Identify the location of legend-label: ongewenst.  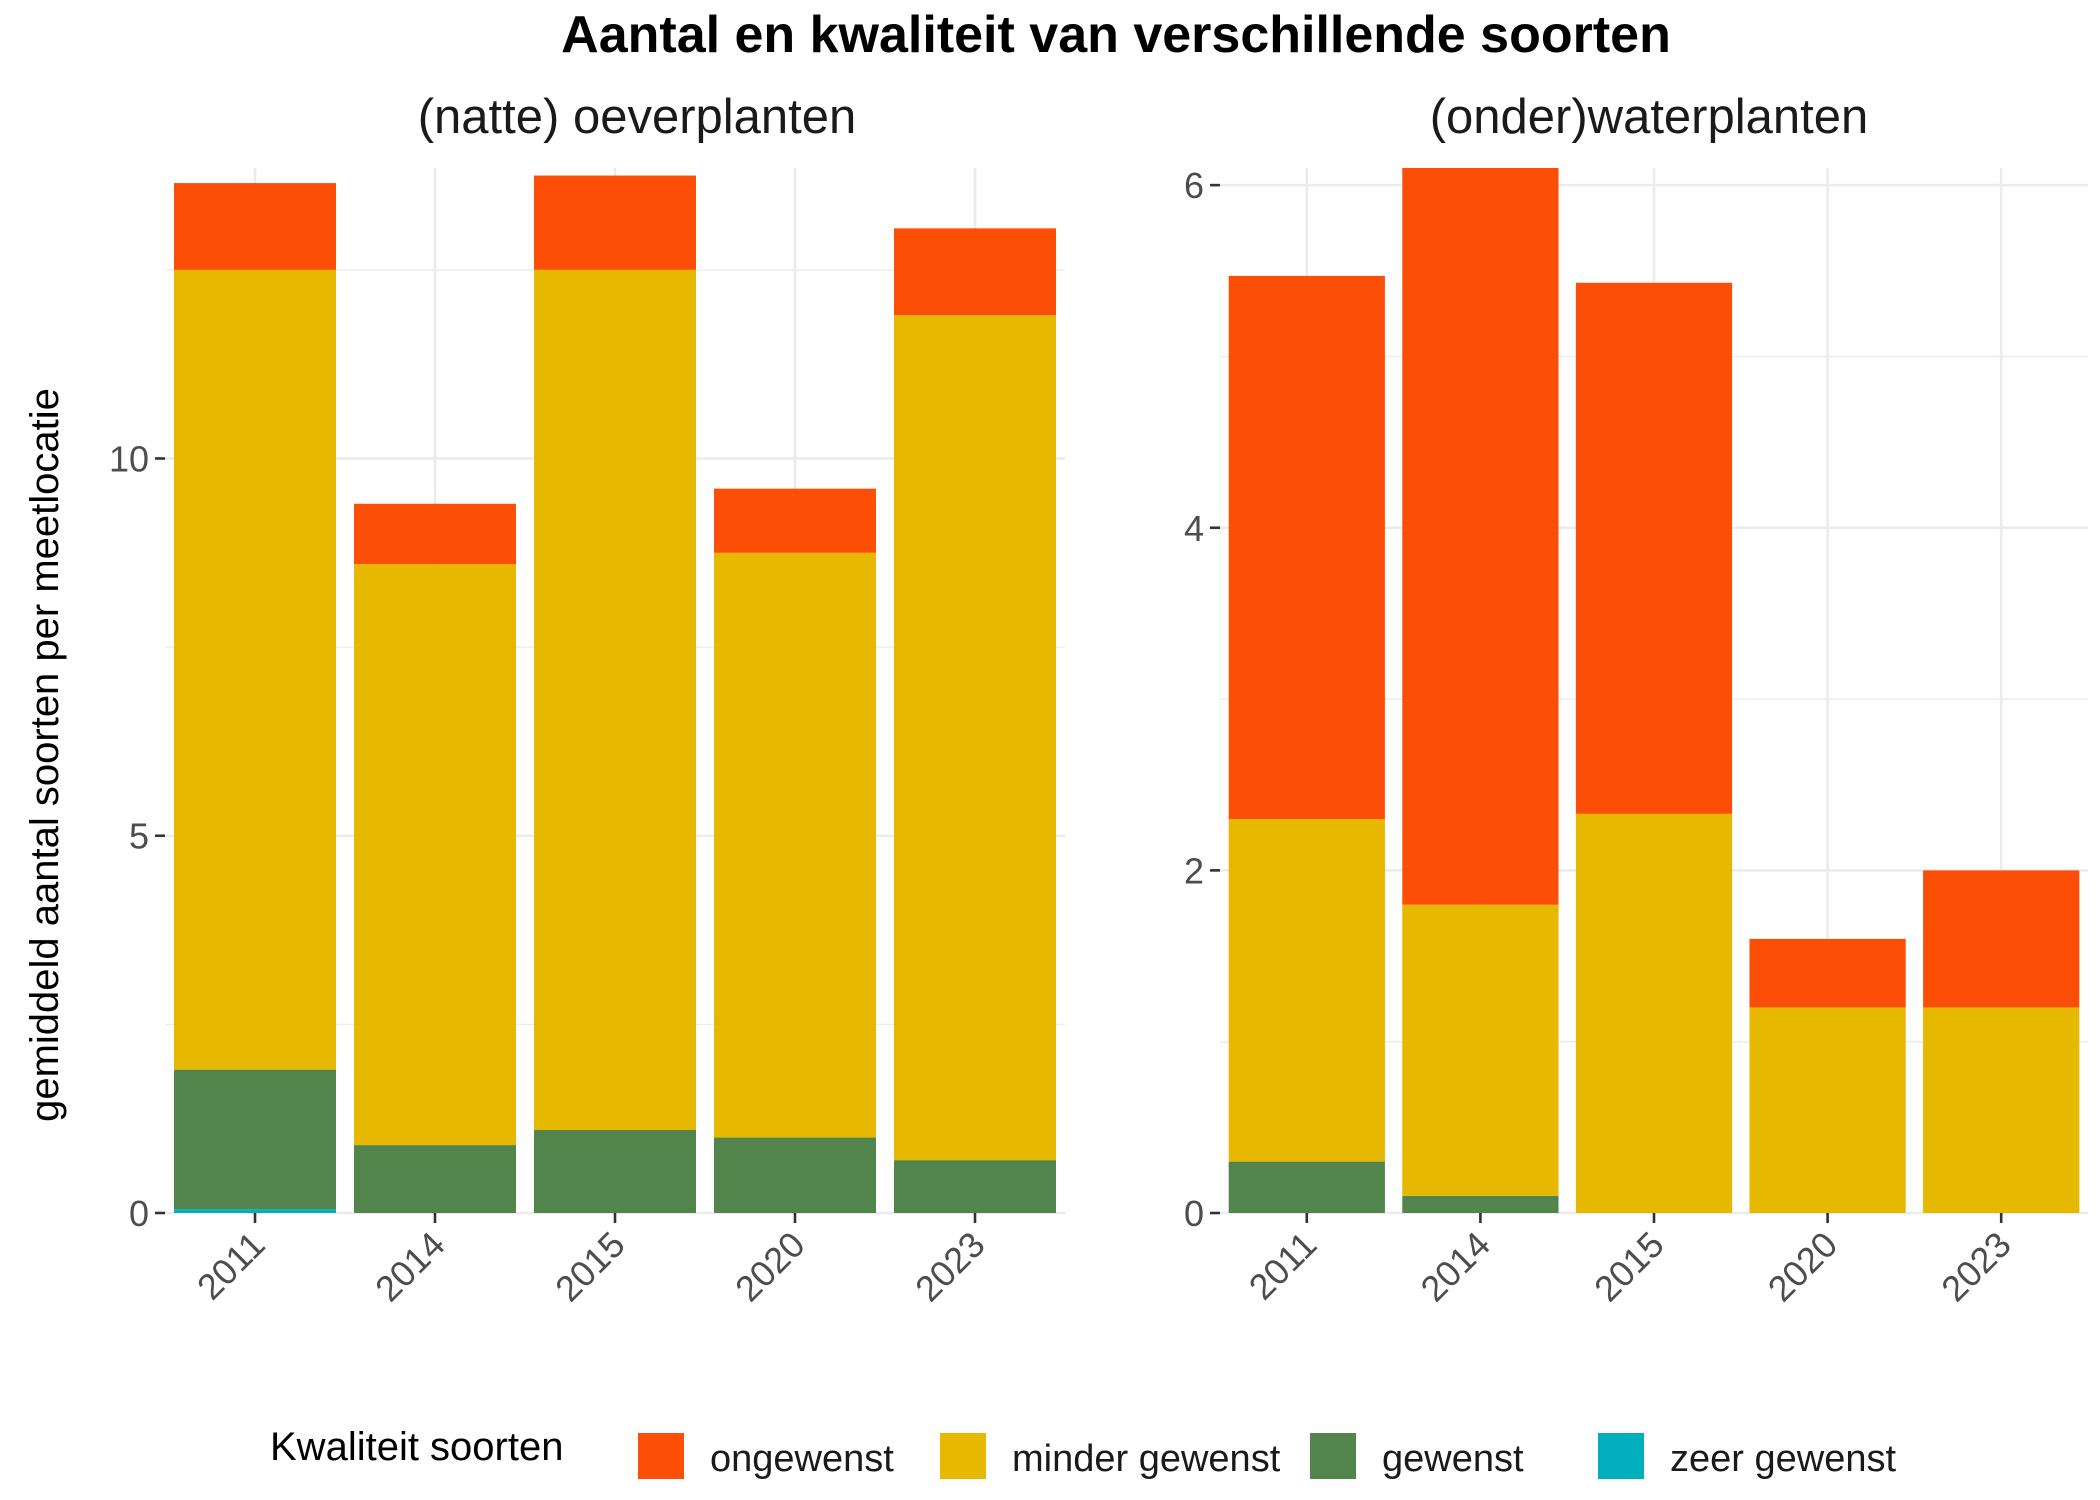
(802, 1459).